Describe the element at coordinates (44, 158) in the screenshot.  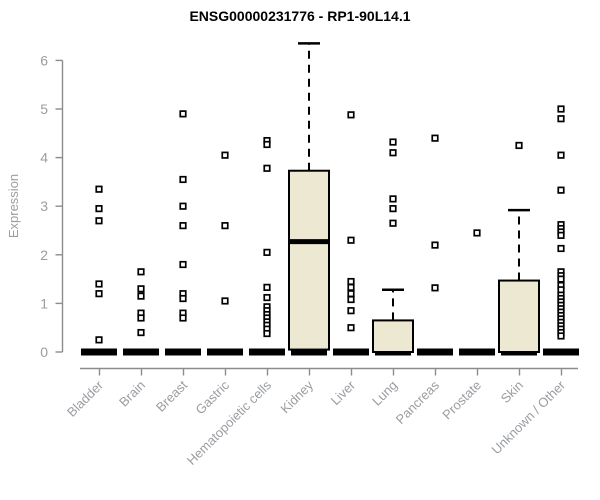
I see `y-tick-label: 4` at that location.